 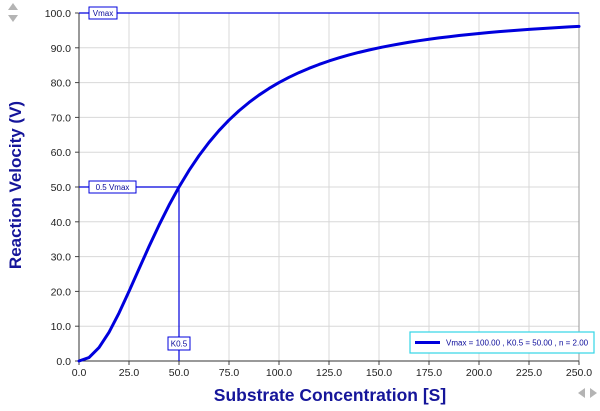 I want to click on y-tick-label: 60.0, so click(x=61, y=153).